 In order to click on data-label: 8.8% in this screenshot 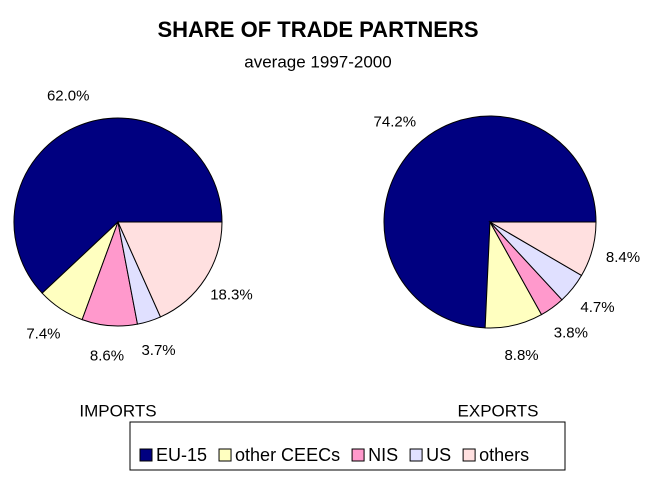, I will do `click(521, 355)`.